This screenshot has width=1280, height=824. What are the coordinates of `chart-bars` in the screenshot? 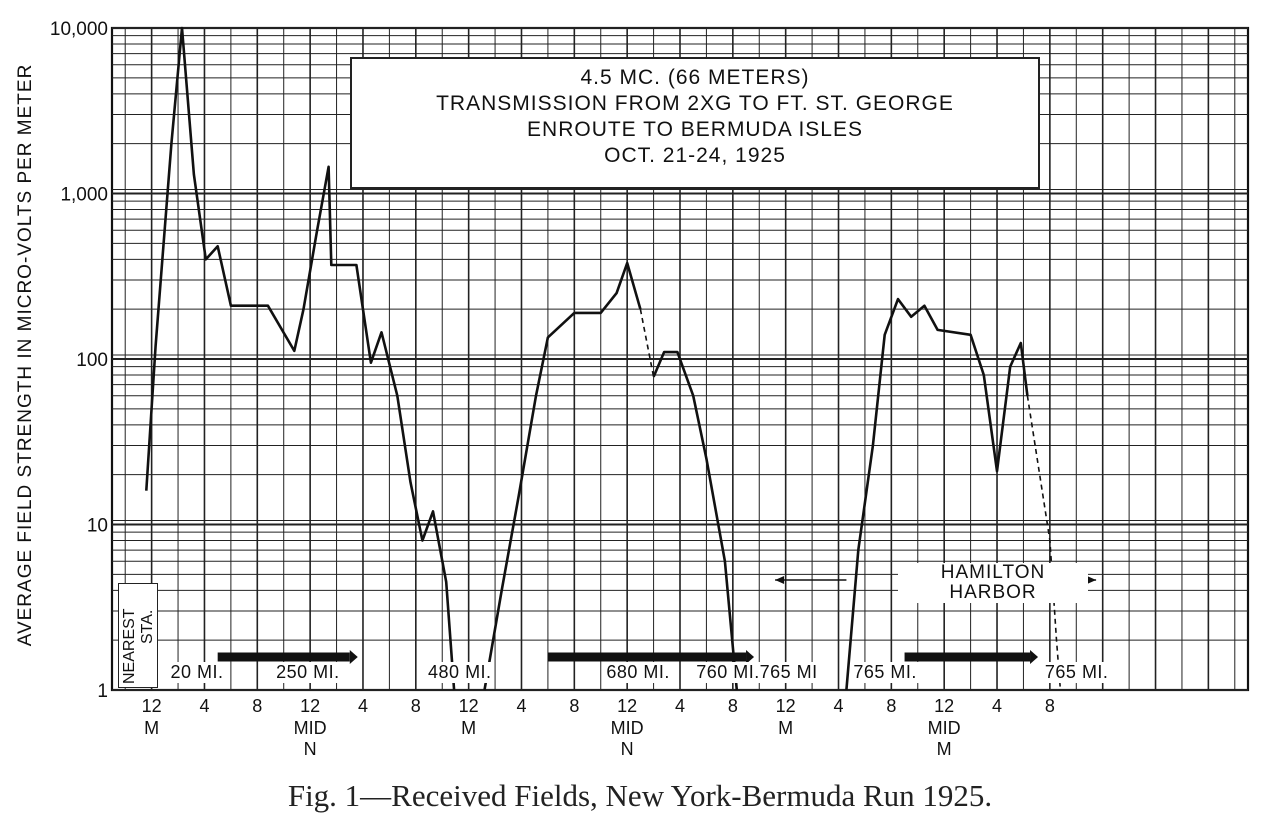 It's located at (657, 620).